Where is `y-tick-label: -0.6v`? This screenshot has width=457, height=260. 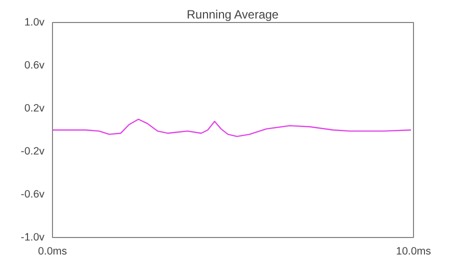
y-tick-label: -0.6v is located at coordinates (33, 194).